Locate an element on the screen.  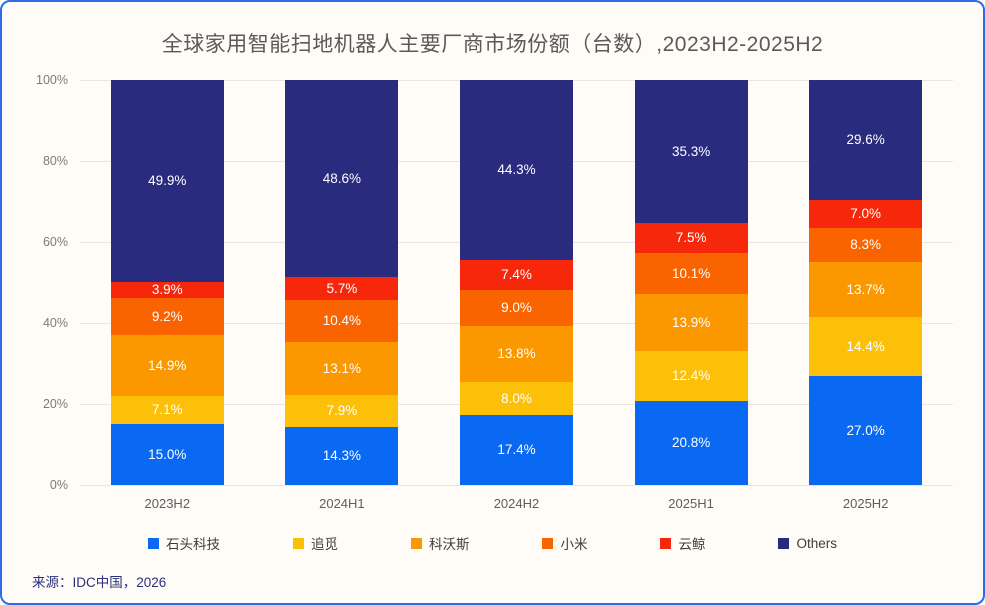
segment-value-label: 27.0% is located at coordinates (865, 430).